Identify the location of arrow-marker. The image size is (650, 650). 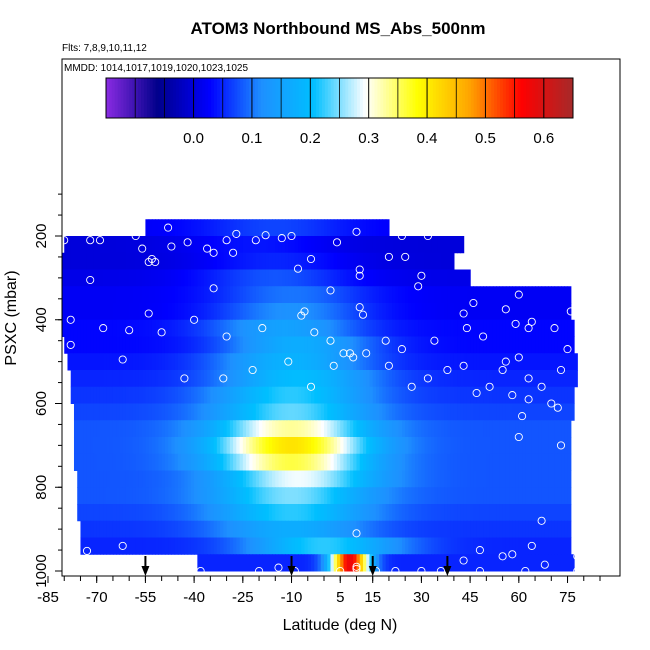
(447, 566).